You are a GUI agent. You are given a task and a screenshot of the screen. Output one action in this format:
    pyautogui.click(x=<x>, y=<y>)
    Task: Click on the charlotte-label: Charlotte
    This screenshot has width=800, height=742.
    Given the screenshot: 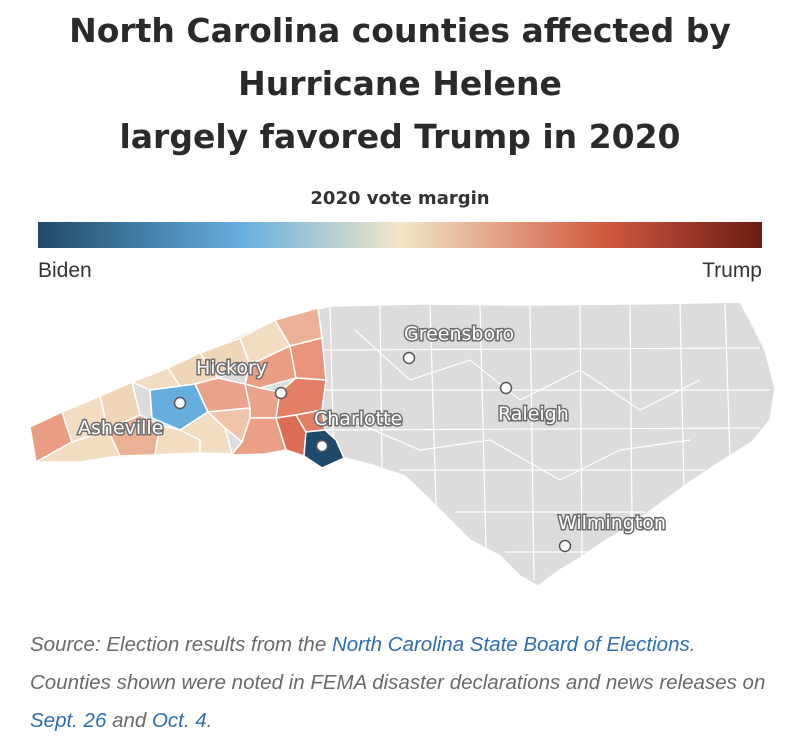 What is the action you would take?
    pyautogui.click(x=358, y=419)
    